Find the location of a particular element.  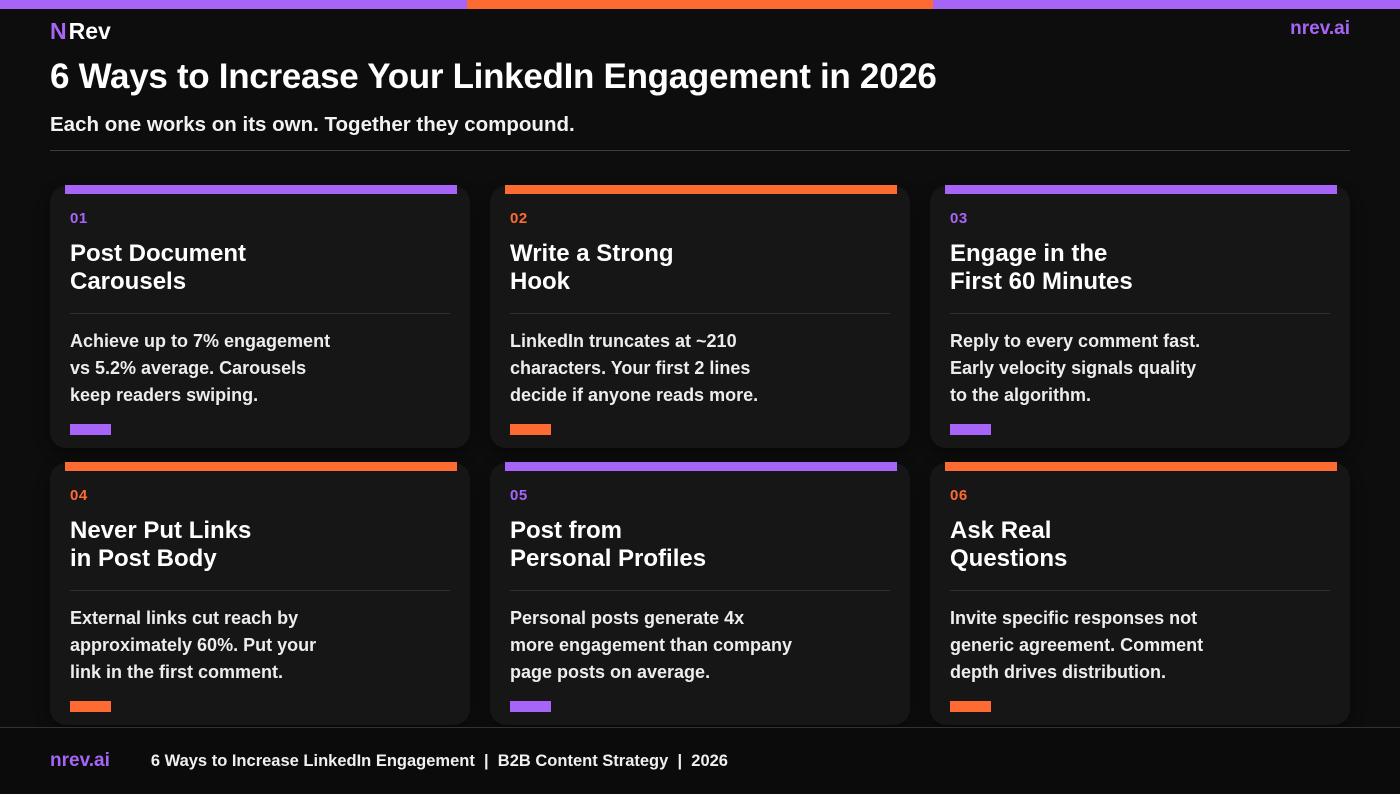

card-title: Post from Personal Profiles is located at coordinates (608, 544).